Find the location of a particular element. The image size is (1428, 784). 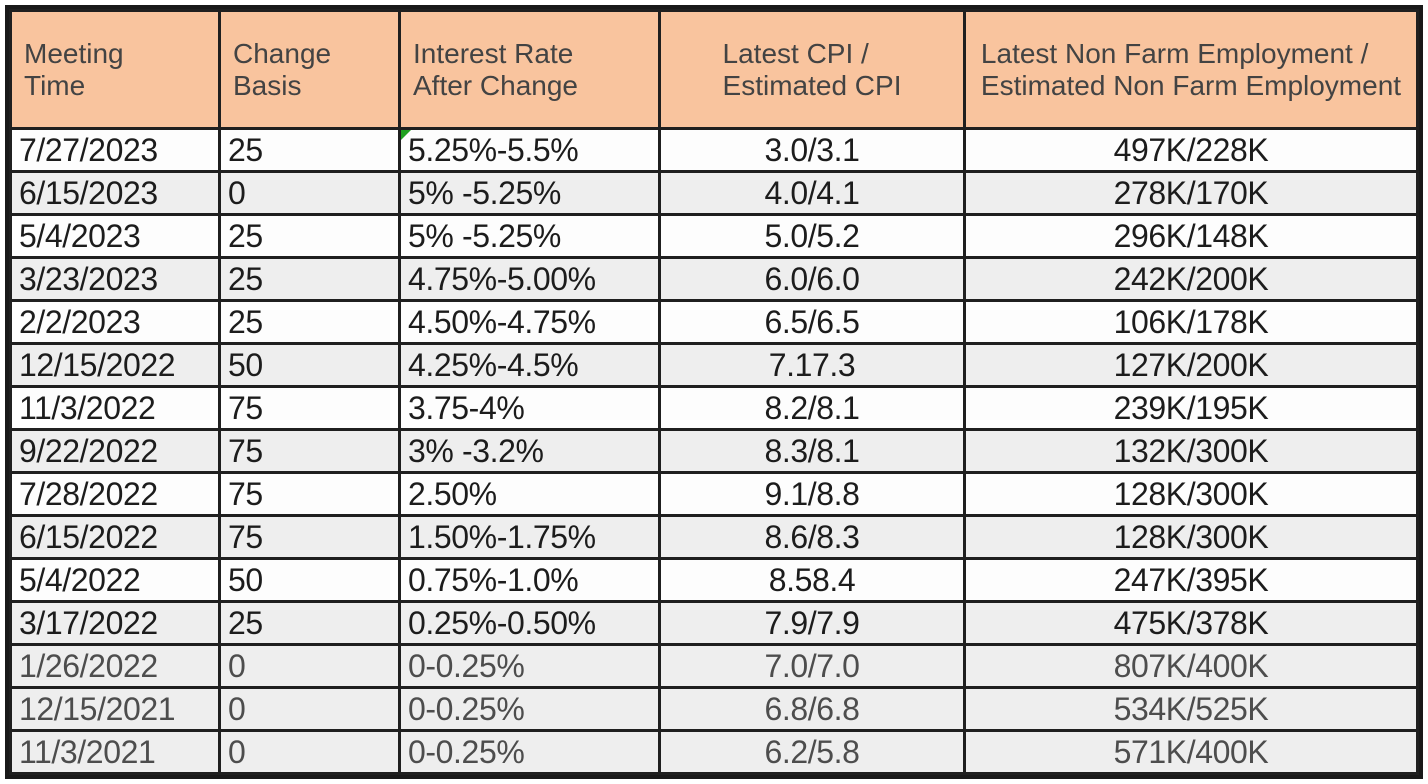

header-label: Change is located at coordinates (282, 54).